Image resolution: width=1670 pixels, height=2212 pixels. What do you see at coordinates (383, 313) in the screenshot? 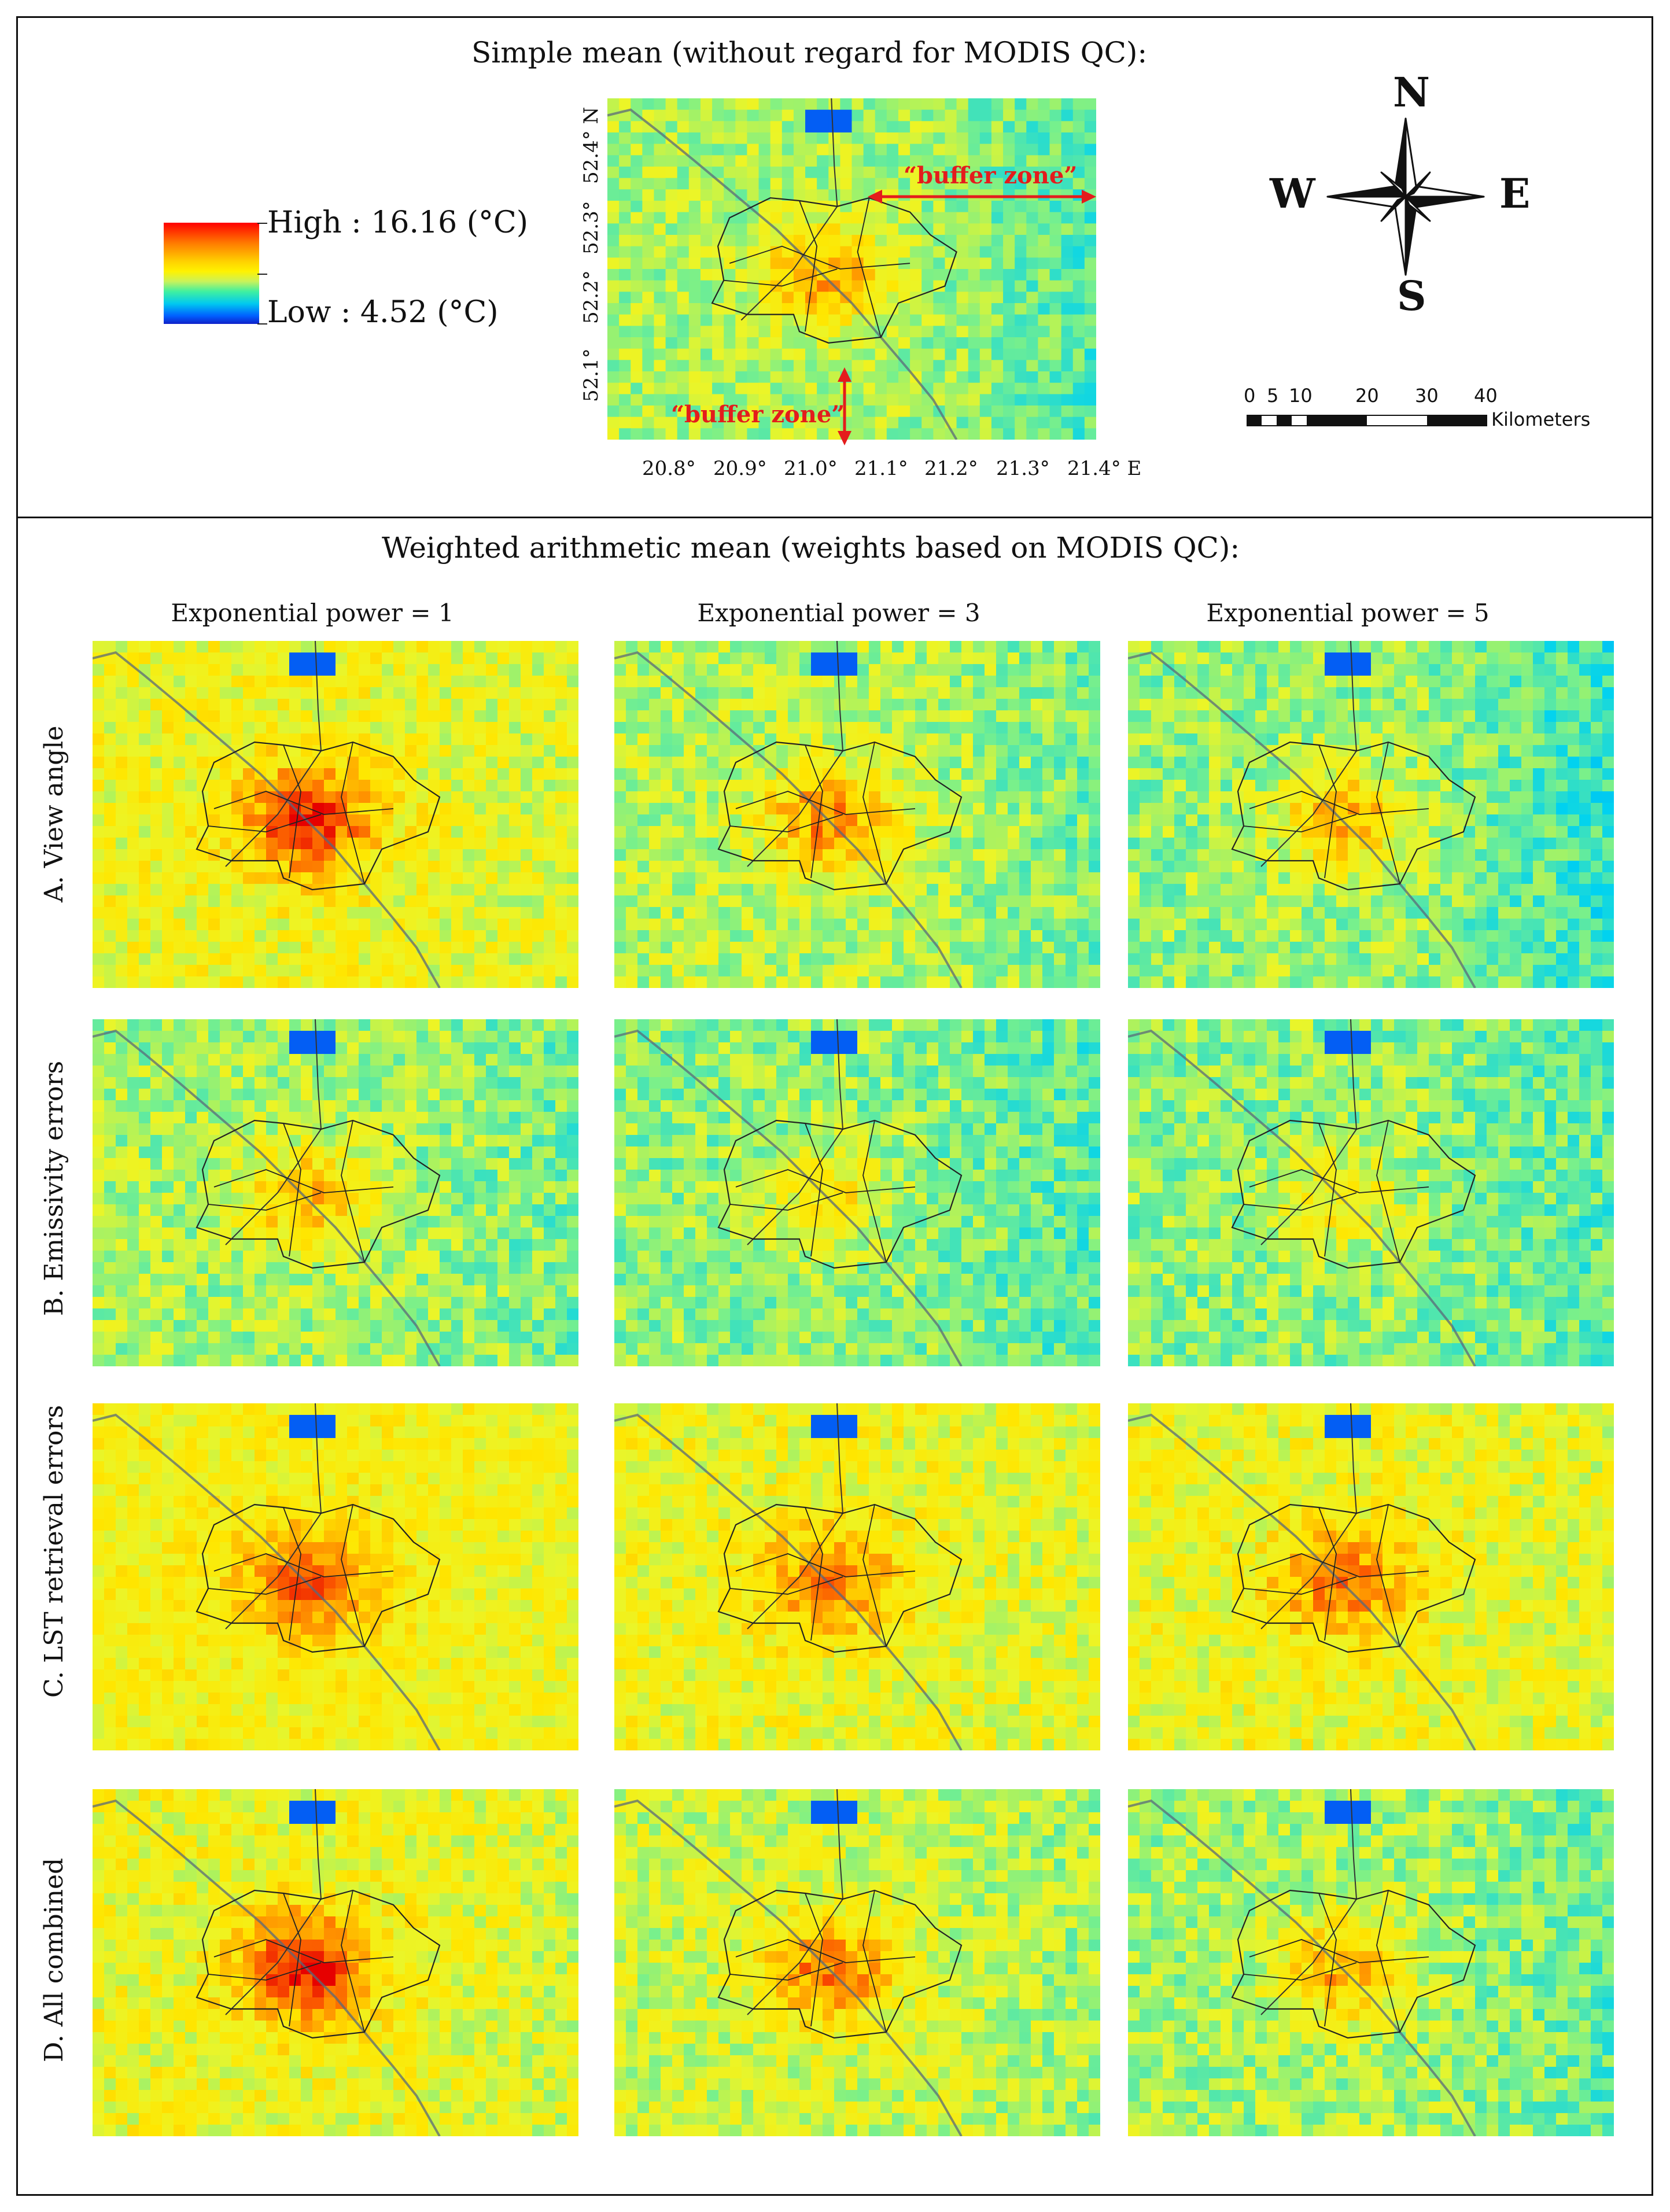
I see `legend-low-label: Low : 4.52 (°C)` at bounding box center [383, 313].